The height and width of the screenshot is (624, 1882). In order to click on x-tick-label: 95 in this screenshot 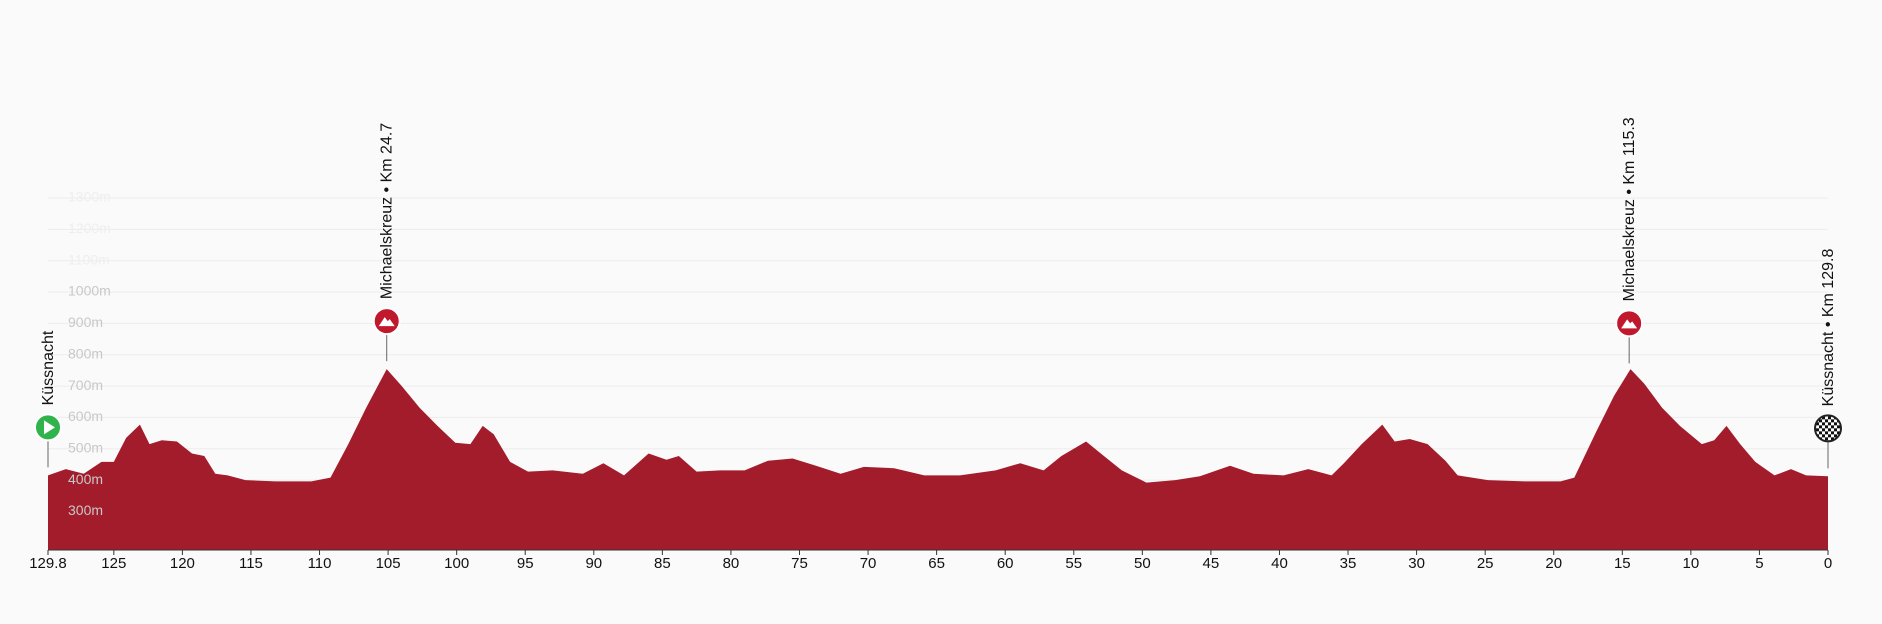, I will do `click(525, 563)`.